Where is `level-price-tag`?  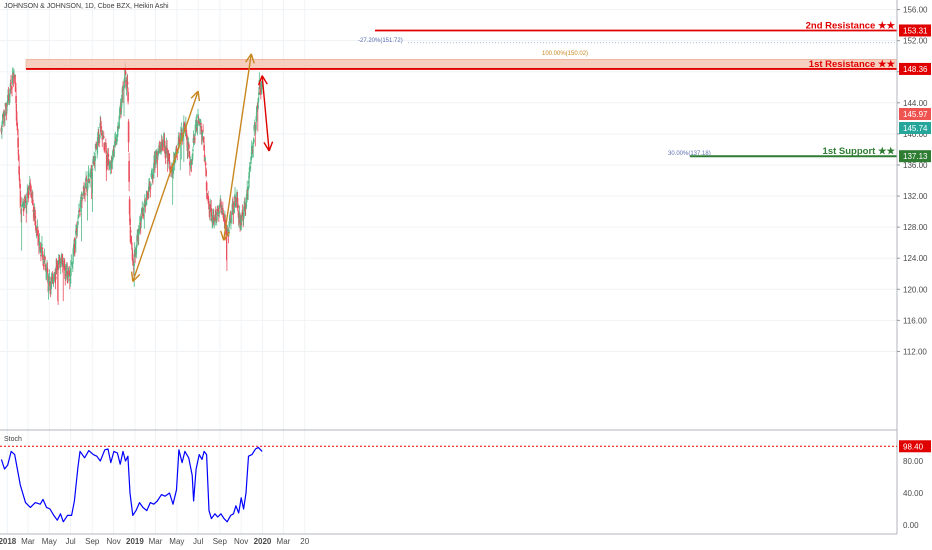 level-price-tag is located at coordinates (915, 156).